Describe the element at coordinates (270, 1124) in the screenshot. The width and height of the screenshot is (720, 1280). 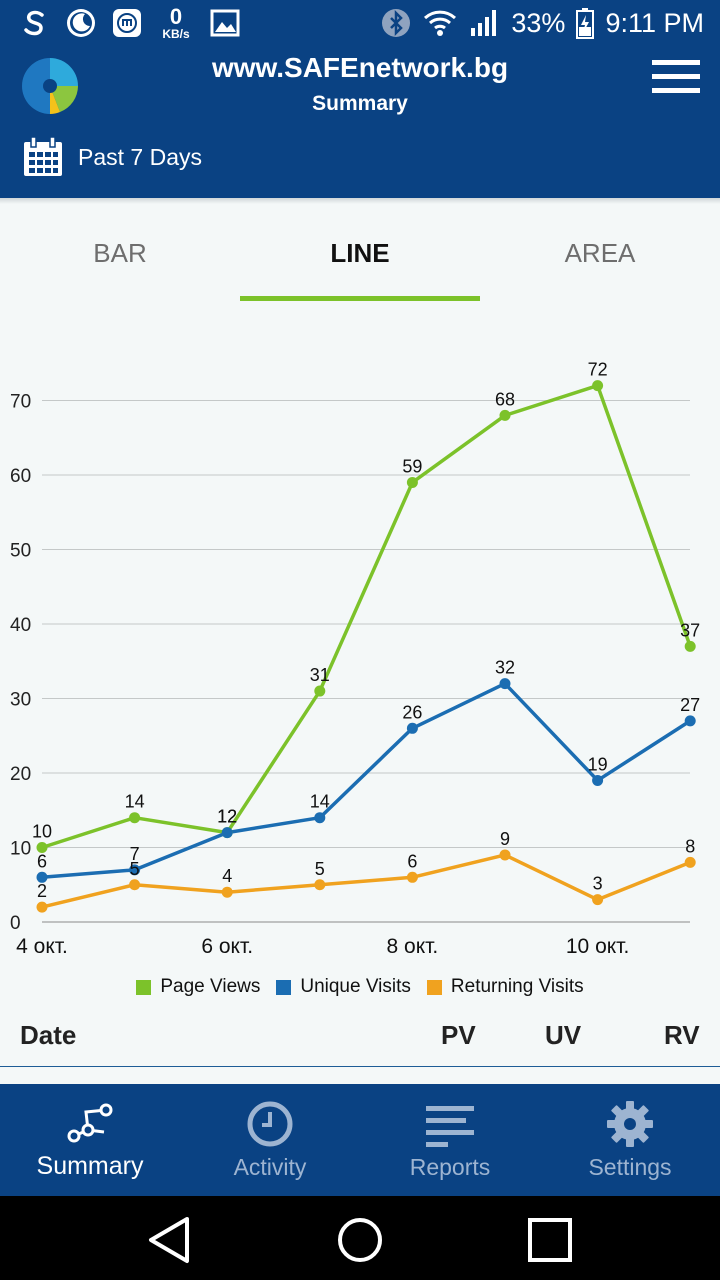
I see `clock-icon` at that location.